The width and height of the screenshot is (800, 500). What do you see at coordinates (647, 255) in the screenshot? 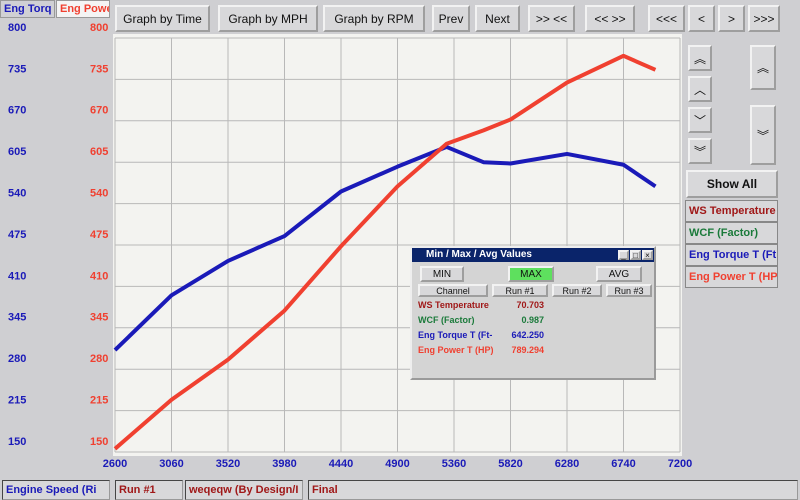
I see `close: ×` at bounding box center [647, 255].